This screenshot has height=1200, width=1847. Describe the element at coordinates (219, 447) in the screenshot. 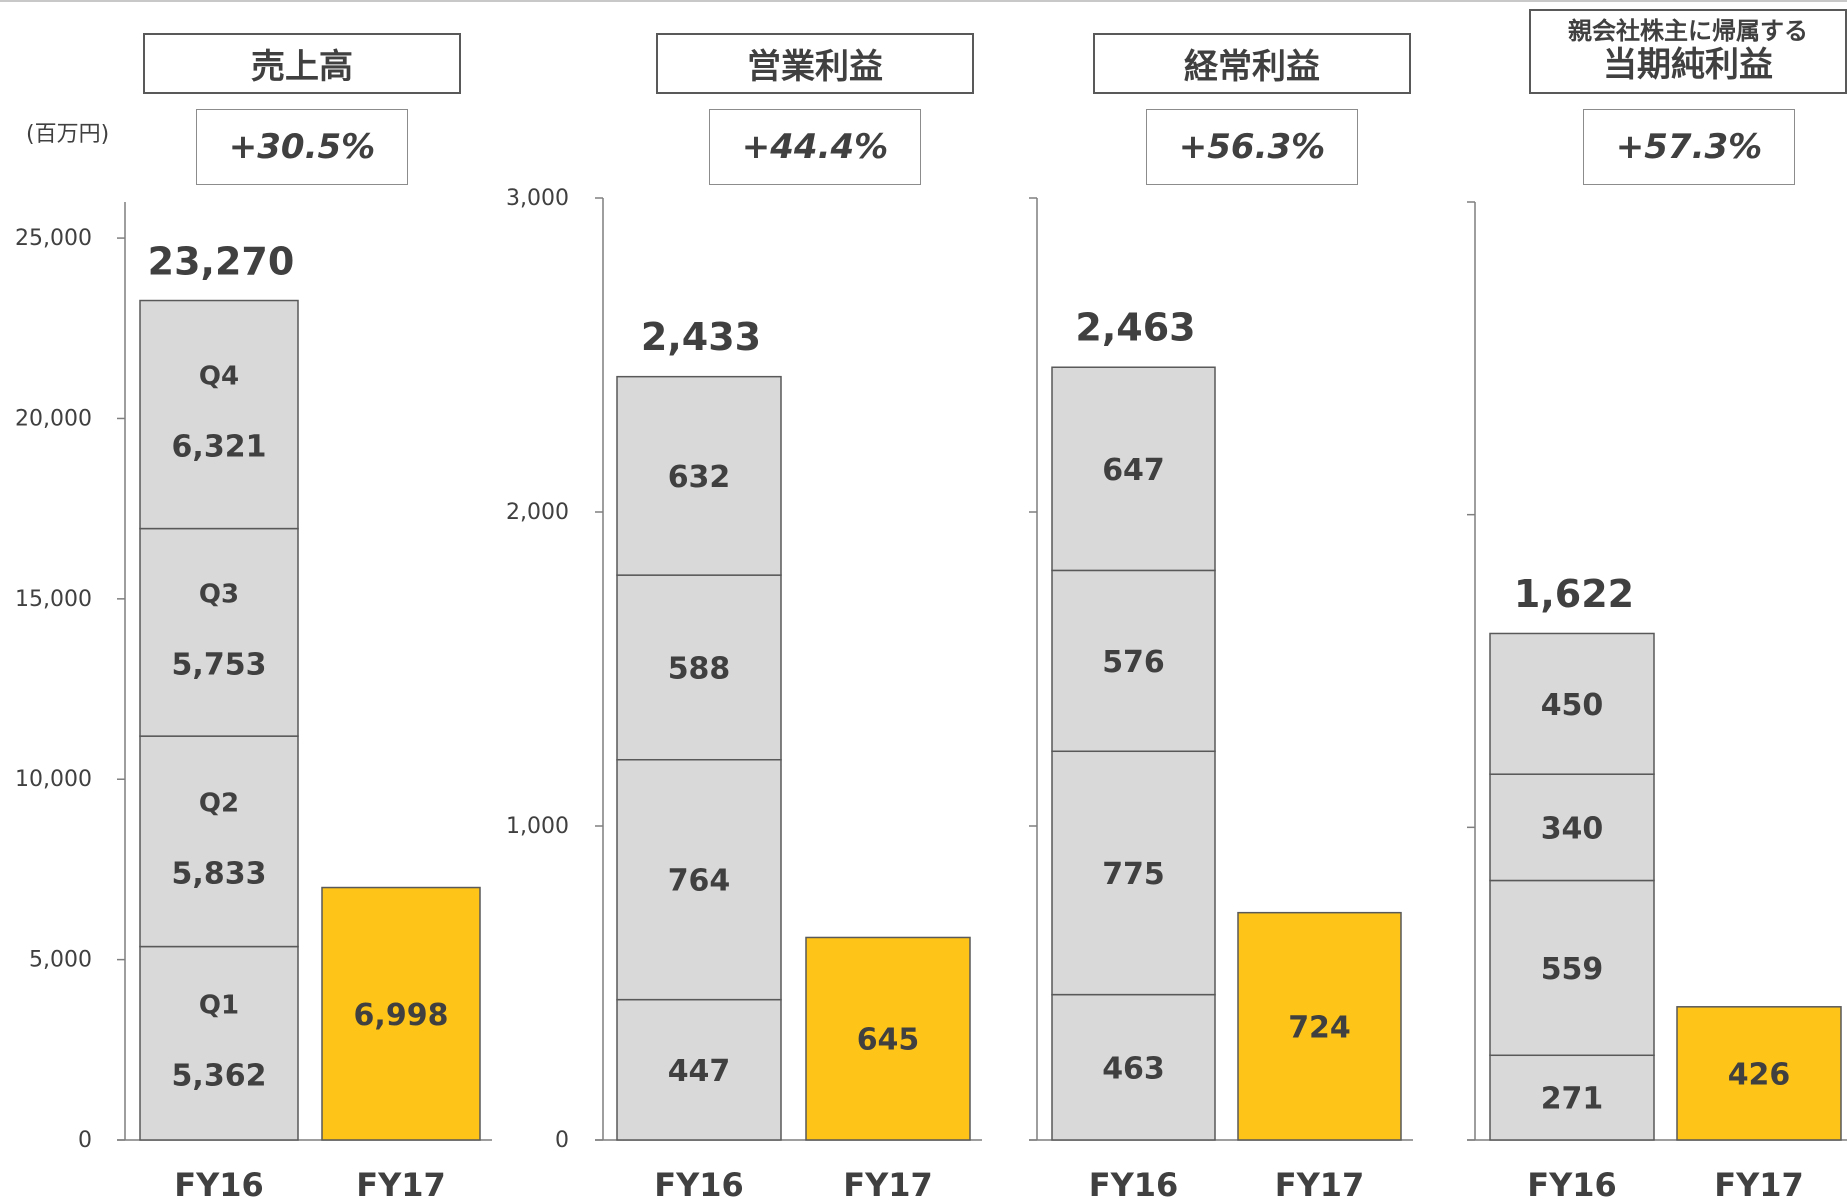

I see `data-label: 6,321` at that location.